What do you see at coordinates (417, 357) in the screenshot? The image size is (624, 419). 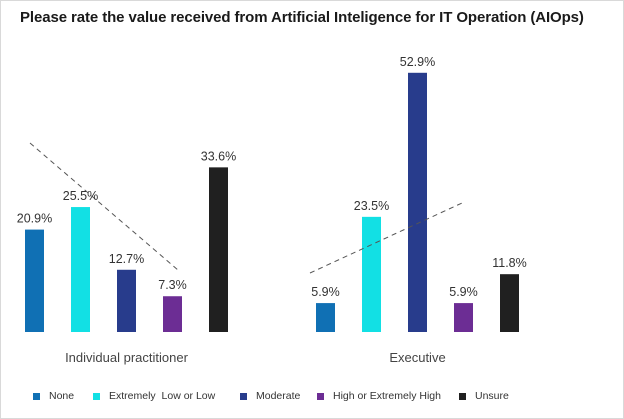 I see `category-label-executive: Executive` at bounding box center [417, 357].